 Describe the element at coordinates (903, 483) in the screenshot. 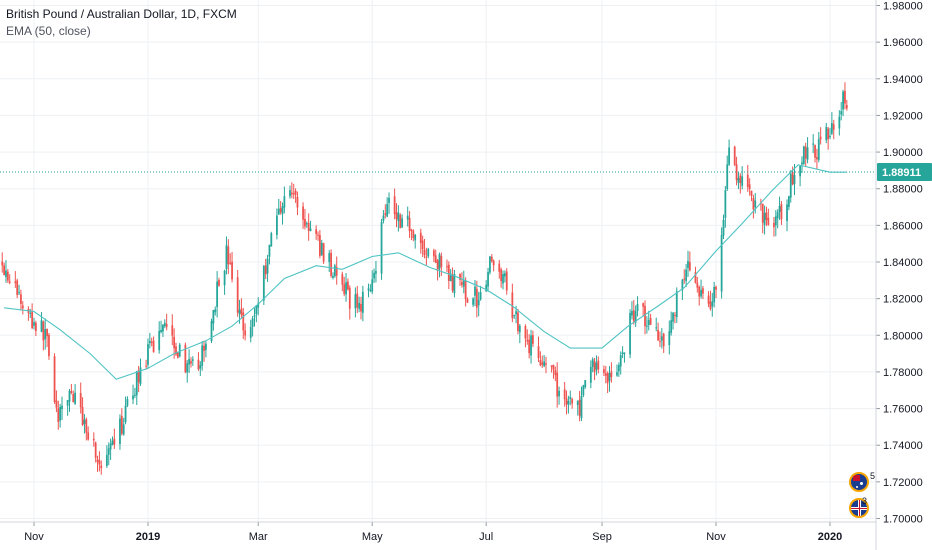

I see `y-tick-label: 1.72000` at that location.